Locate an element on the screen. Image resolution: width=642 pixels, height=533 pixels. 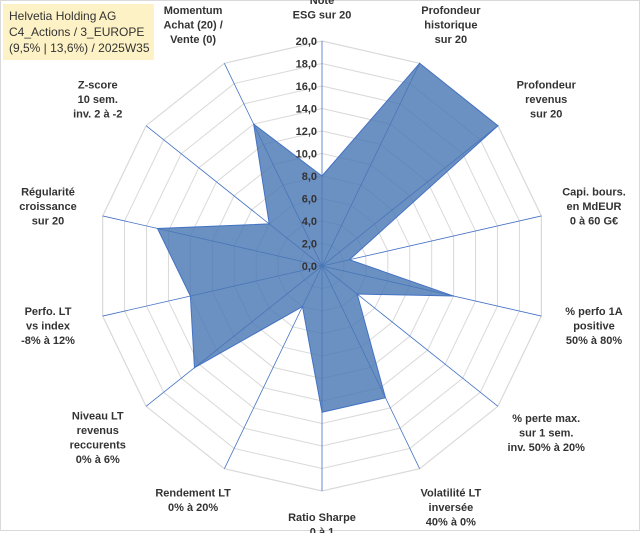
axis-spoke is located at coordinates (431, 241).